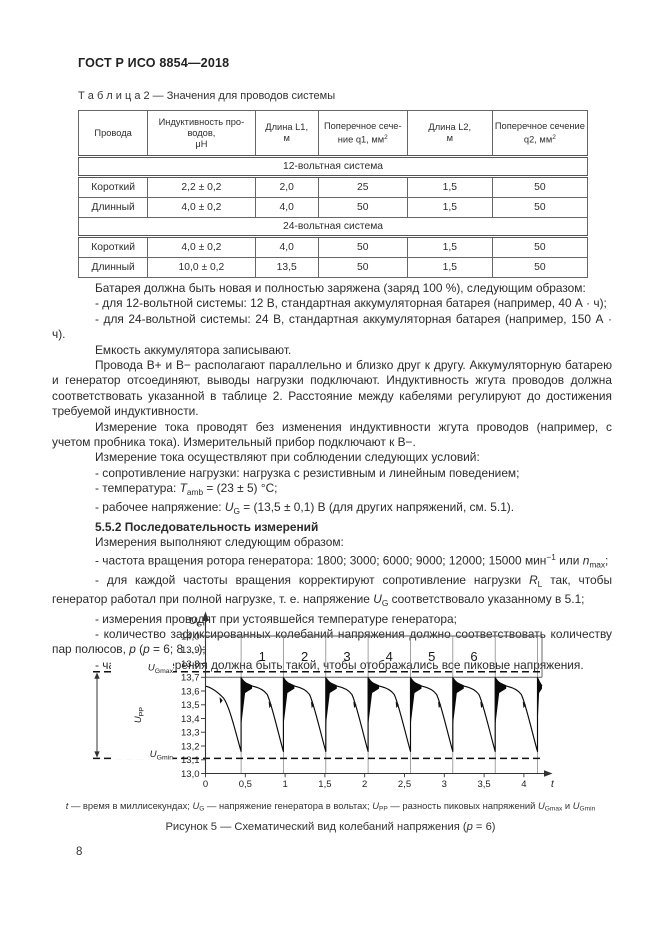  I want to click on svg-text: 13,2, so click(190, 746).